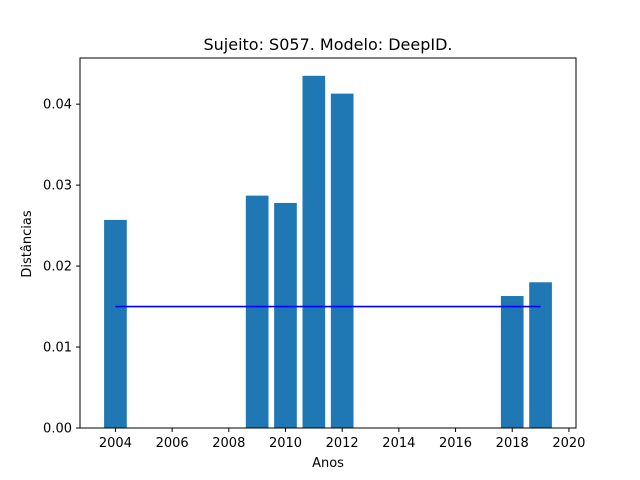 Image resolution: width=640 pixels, height=480 pixels. I want to click on bar-2012, so click(342, 261).